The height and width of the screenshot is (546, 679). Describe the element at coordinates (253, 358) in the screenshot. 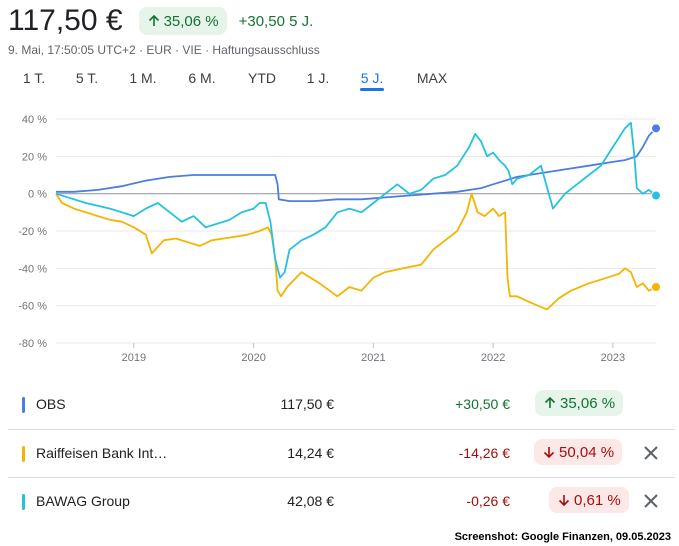

I see `x-tick-label: 2020` at that location.